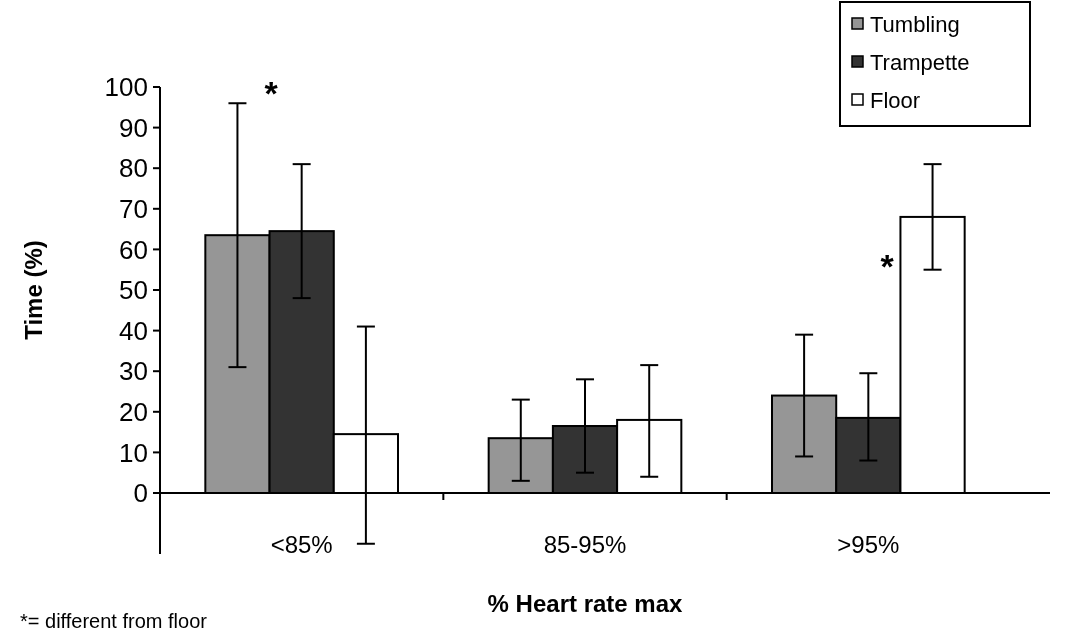 The height and width of the screenshot is (641, 1077). Describe the element at coordinates (895, 100) in the screenshot. I see `legend-label: Floor` at that location.